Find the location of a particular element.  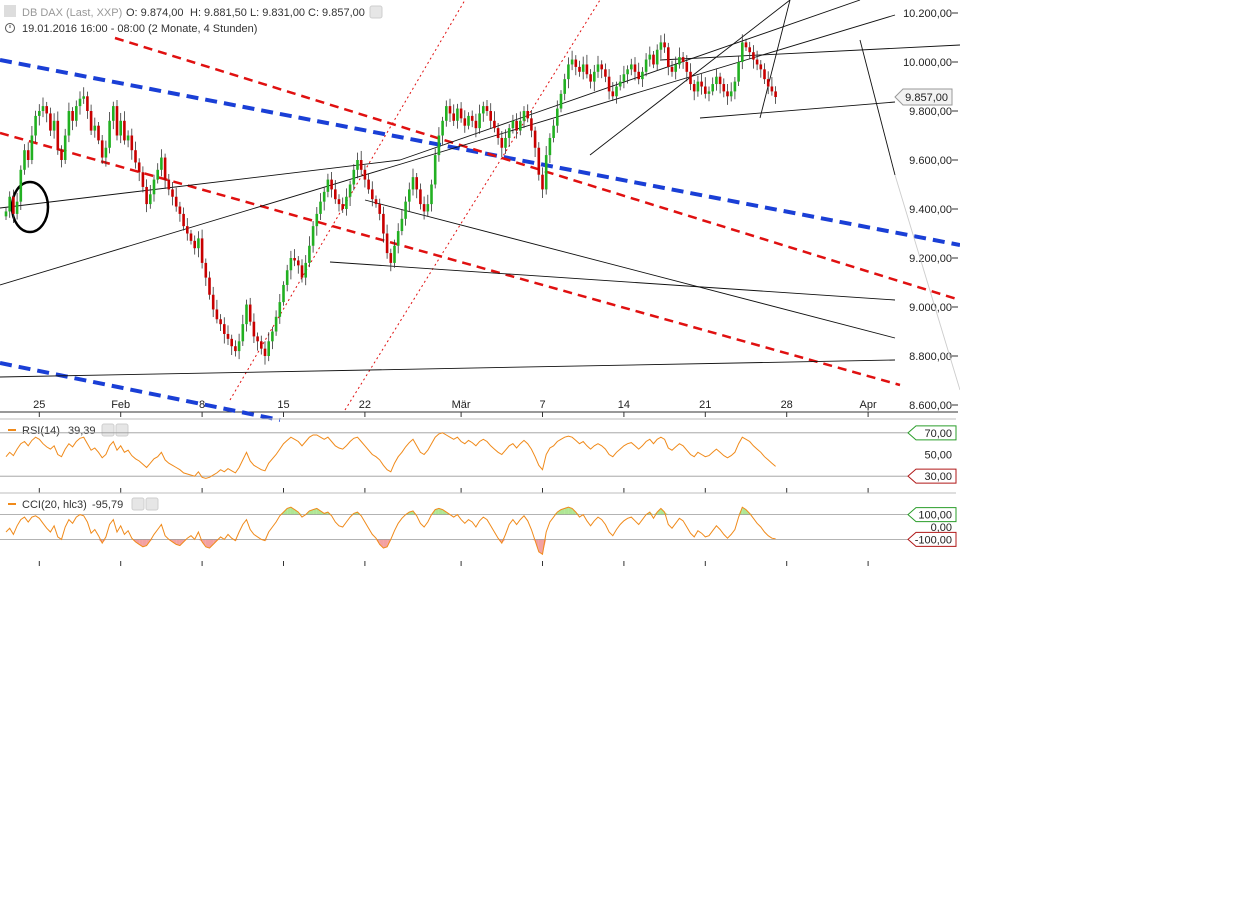

cci-settings-icon is located at coordinates (138, 504).